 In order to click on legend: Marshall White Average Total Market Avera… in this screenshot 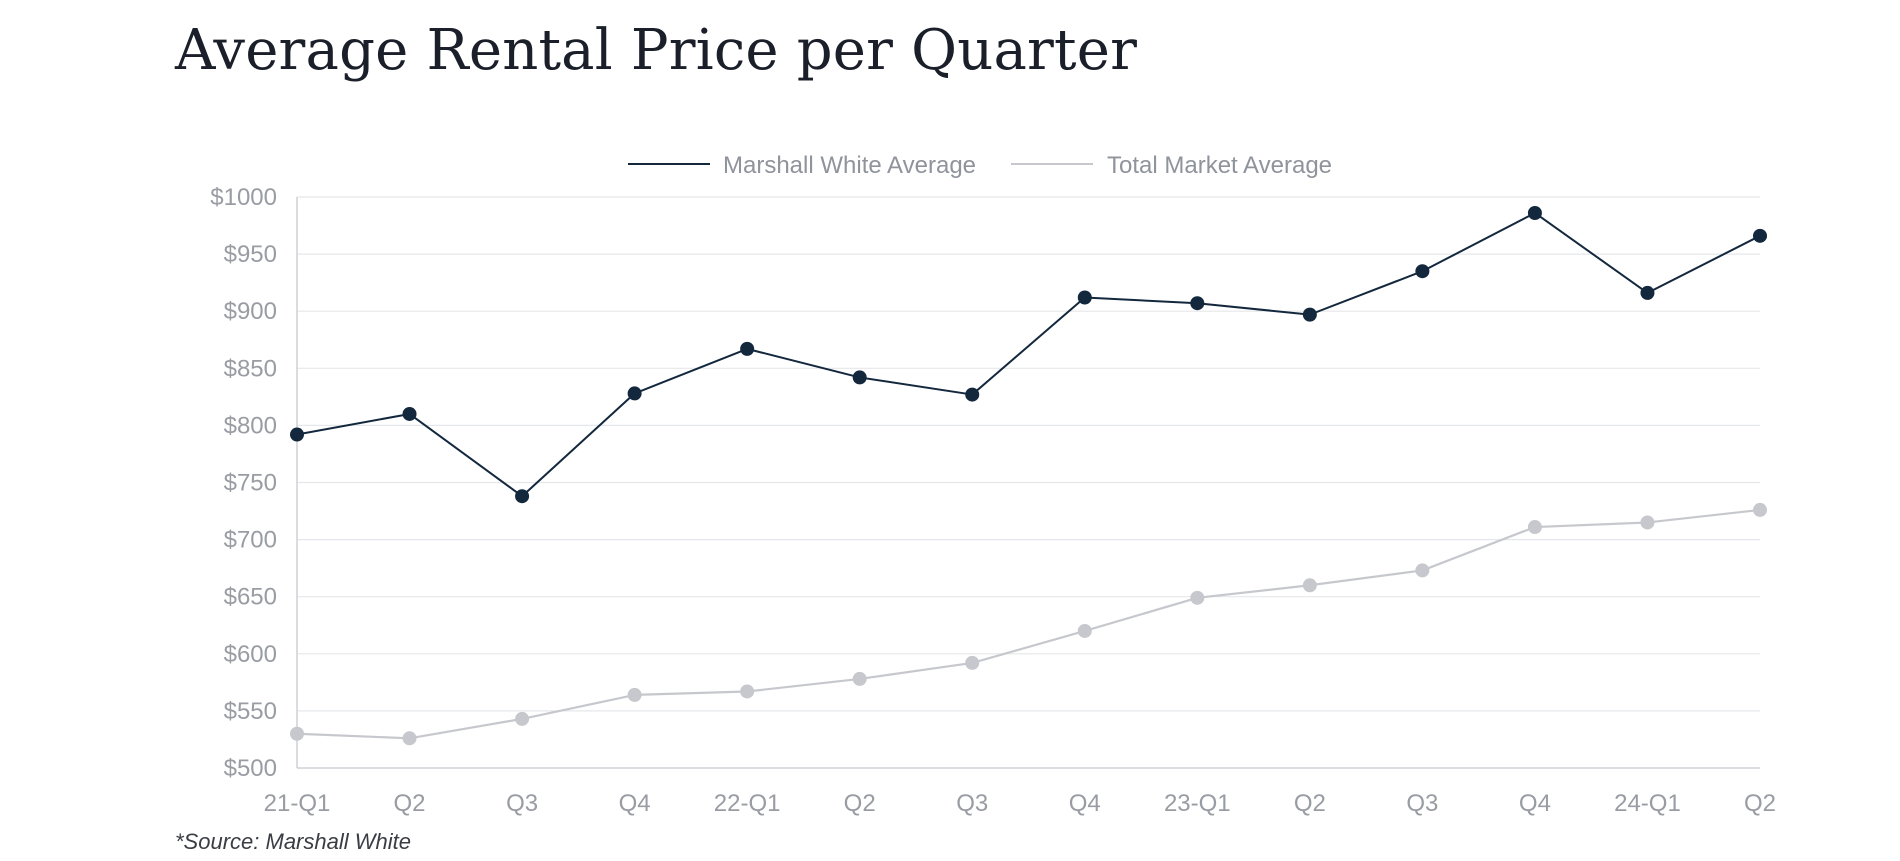, I will do `click(980, 165)`.